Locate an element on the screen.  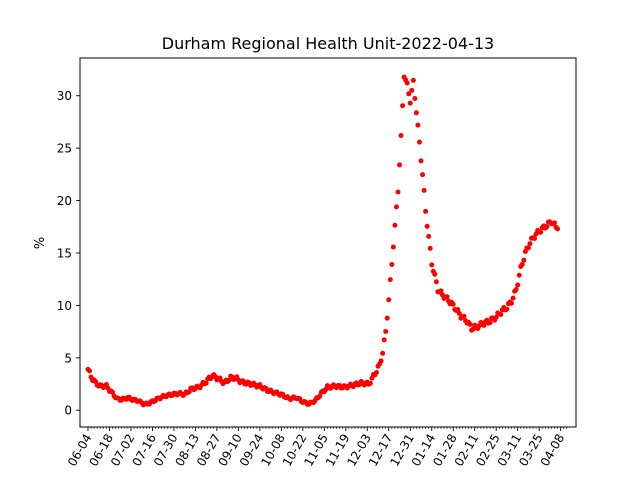
y-tick-label: 0 is located at coordinates (68, 411).